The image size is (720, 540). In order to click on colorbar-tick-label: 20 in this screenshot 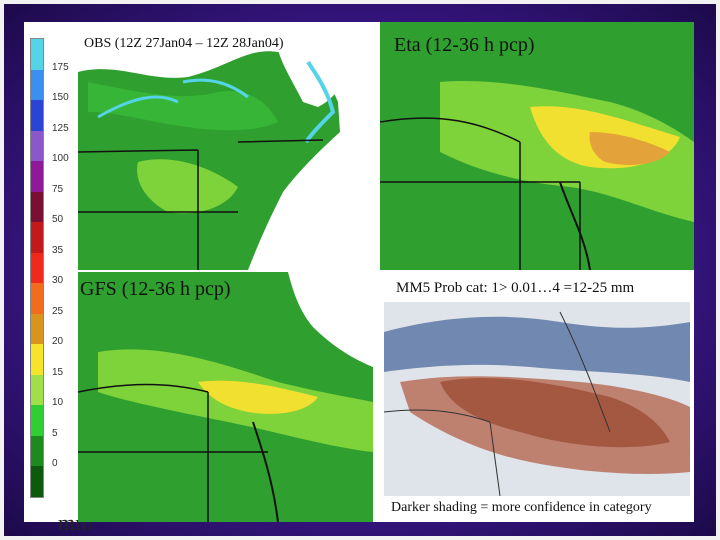, I will do `click(58, 342)`.